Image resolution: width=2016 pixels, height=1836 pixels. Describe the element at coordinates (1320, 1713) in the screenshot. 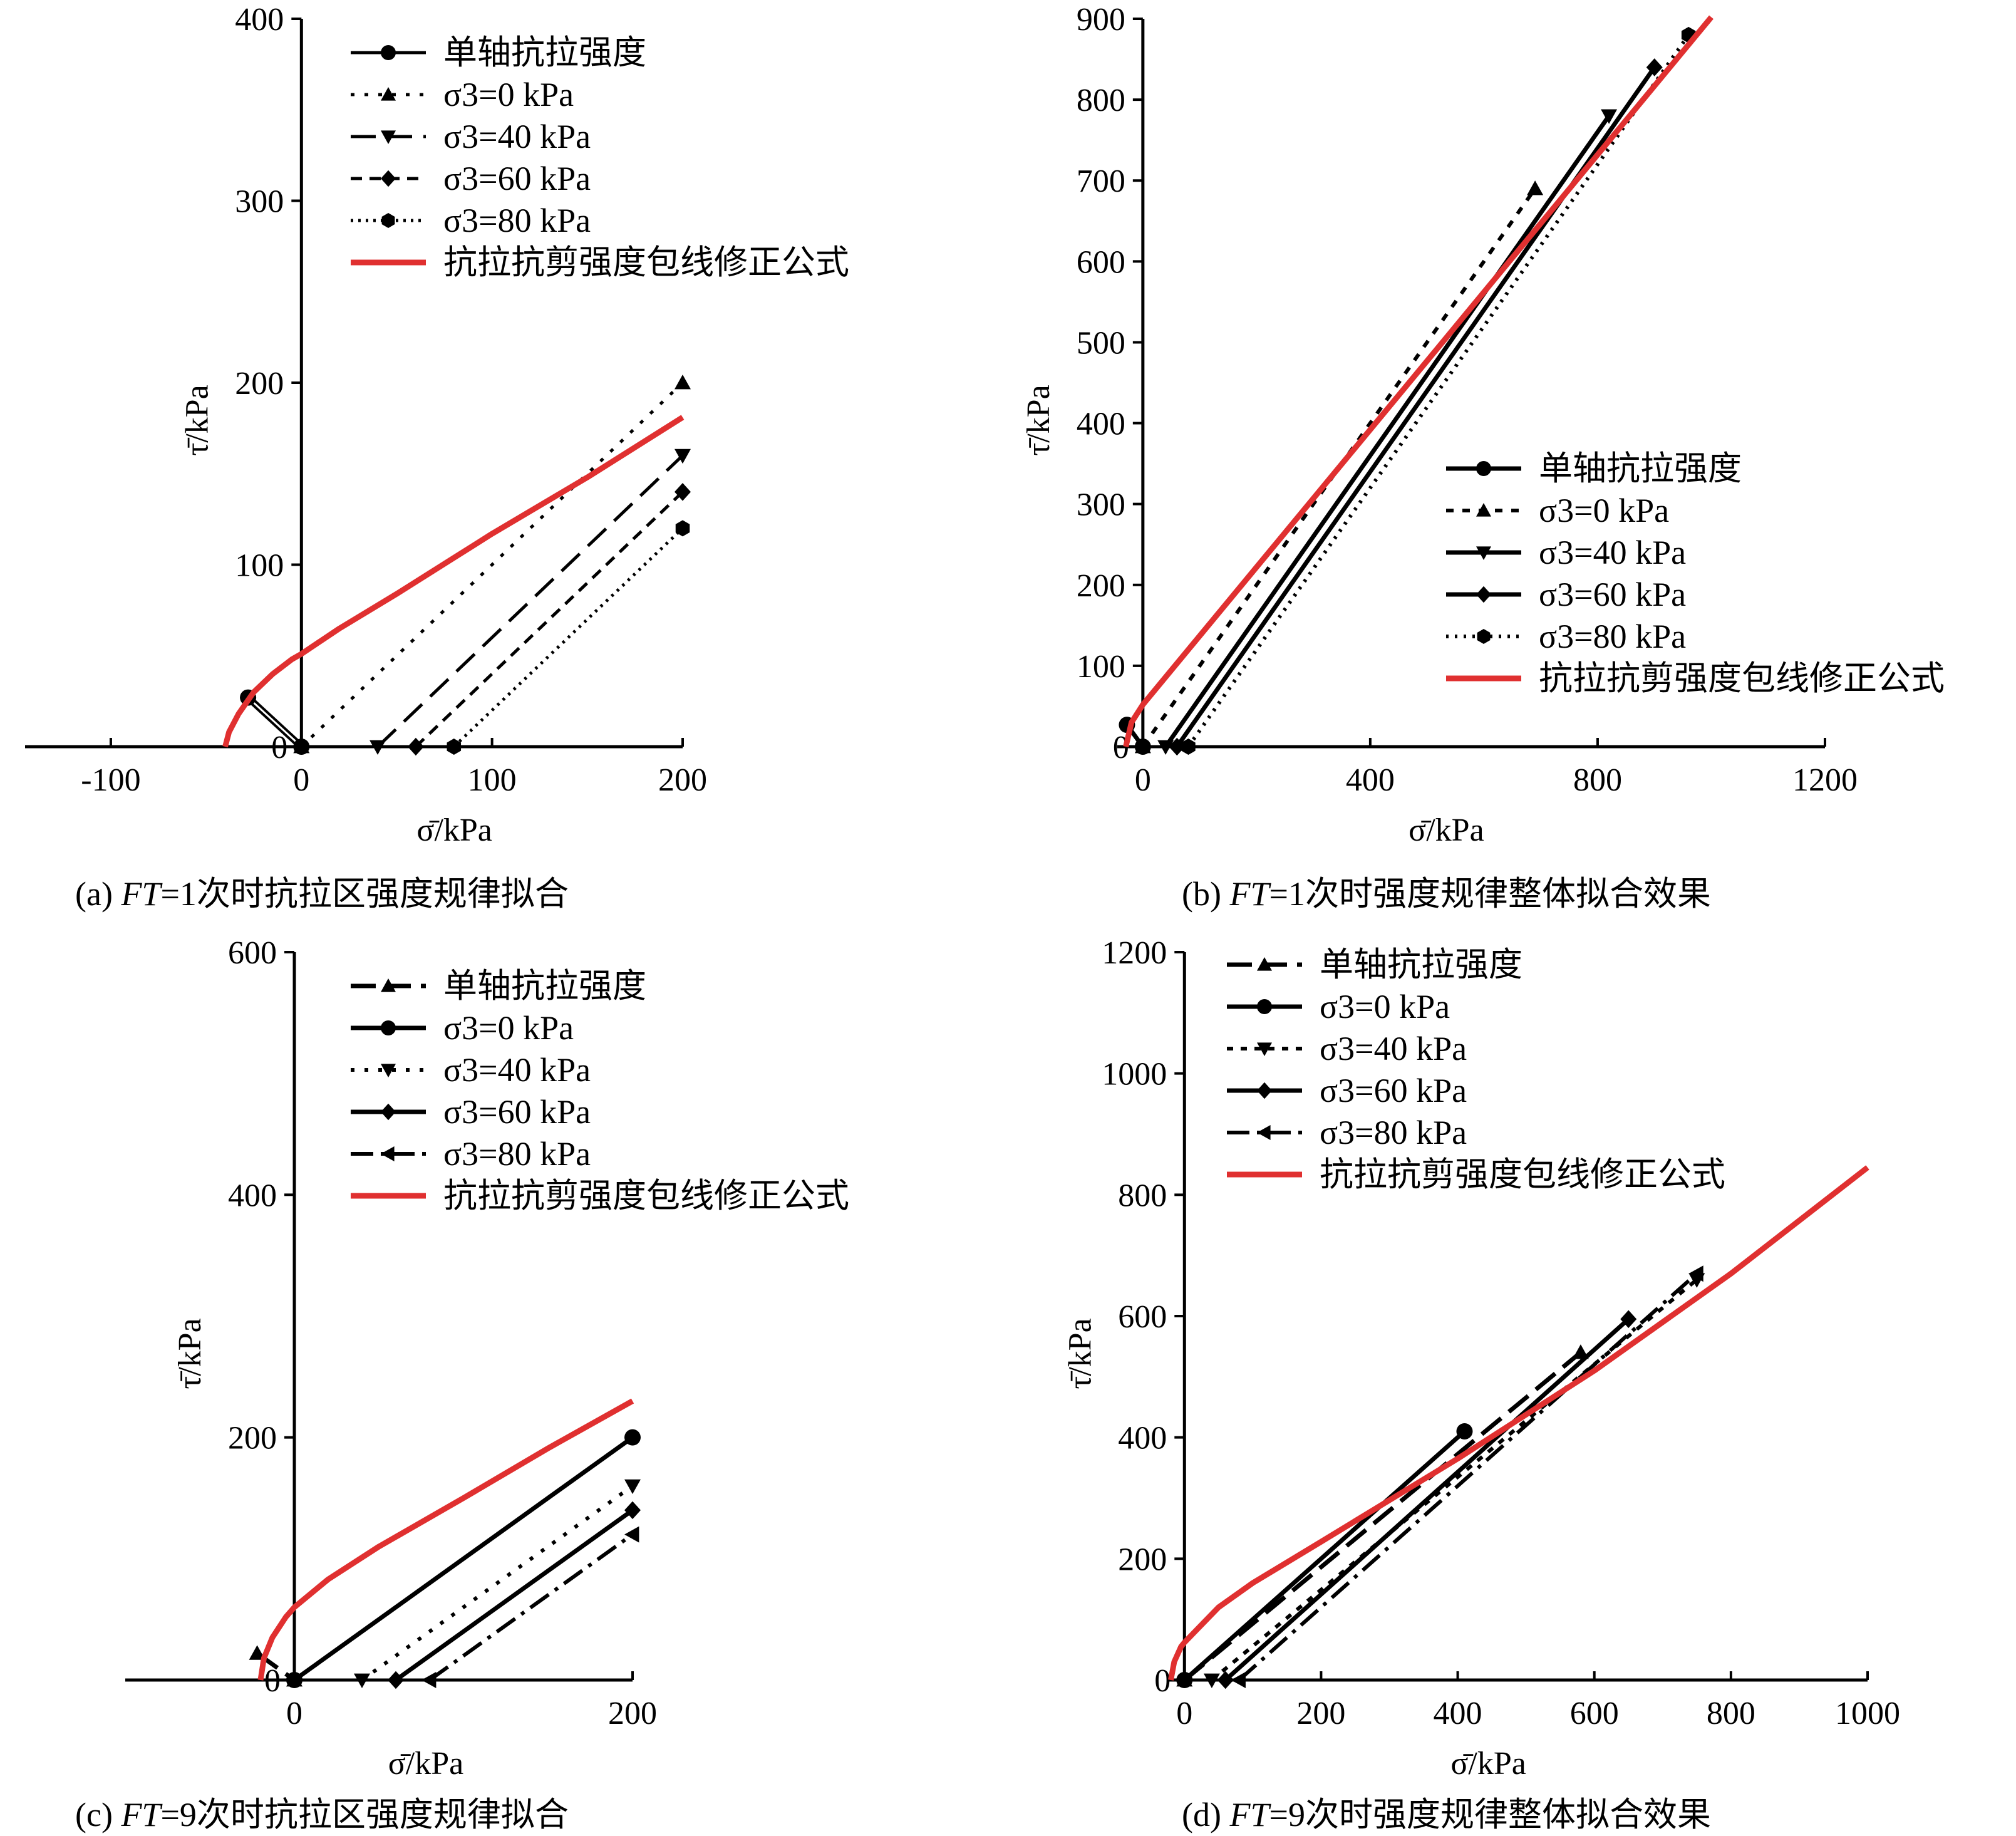

I see `x-tick-label: 200` at that location.